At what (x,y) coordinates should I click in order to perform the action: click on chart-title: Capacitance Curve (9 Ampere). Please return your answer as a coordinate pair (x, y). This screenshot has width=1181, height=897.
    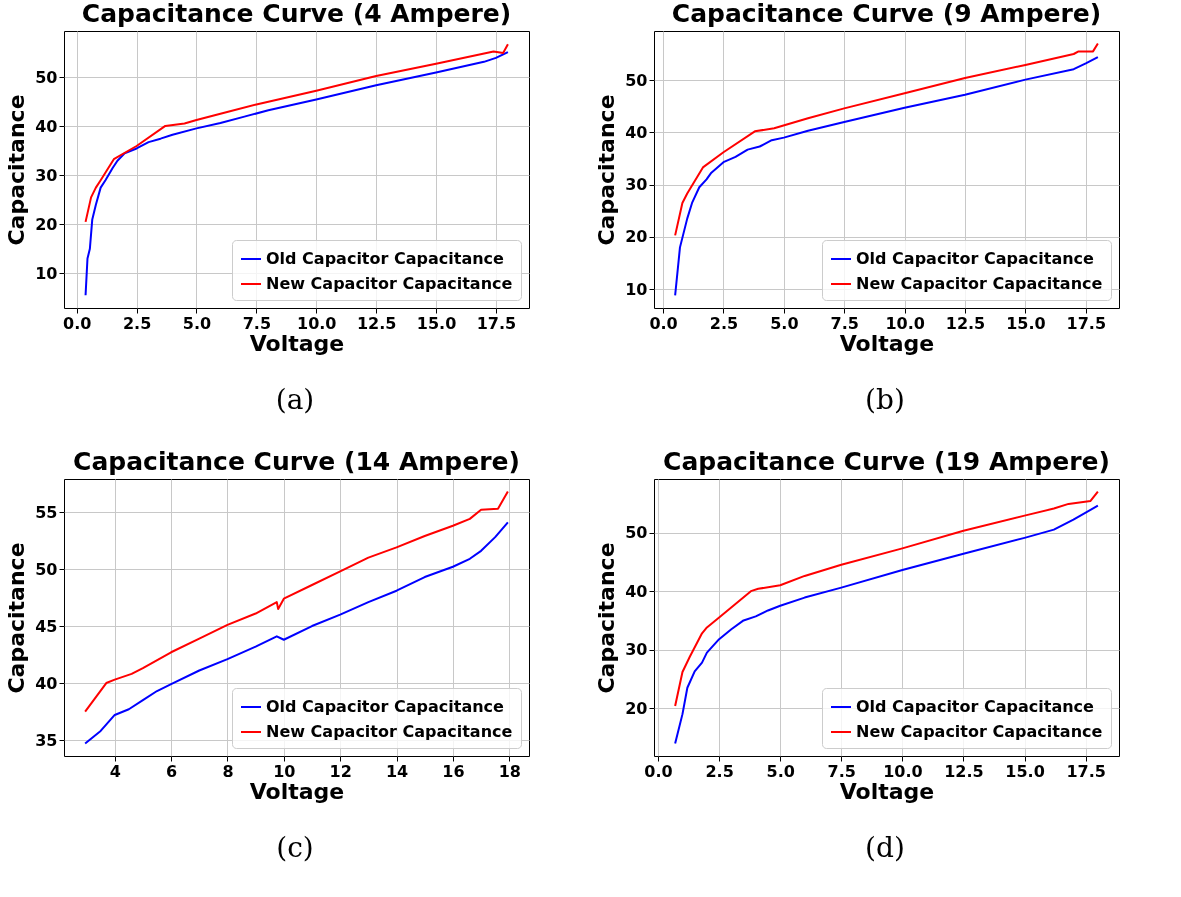
    Looking at the image, I should click on (886, 14).